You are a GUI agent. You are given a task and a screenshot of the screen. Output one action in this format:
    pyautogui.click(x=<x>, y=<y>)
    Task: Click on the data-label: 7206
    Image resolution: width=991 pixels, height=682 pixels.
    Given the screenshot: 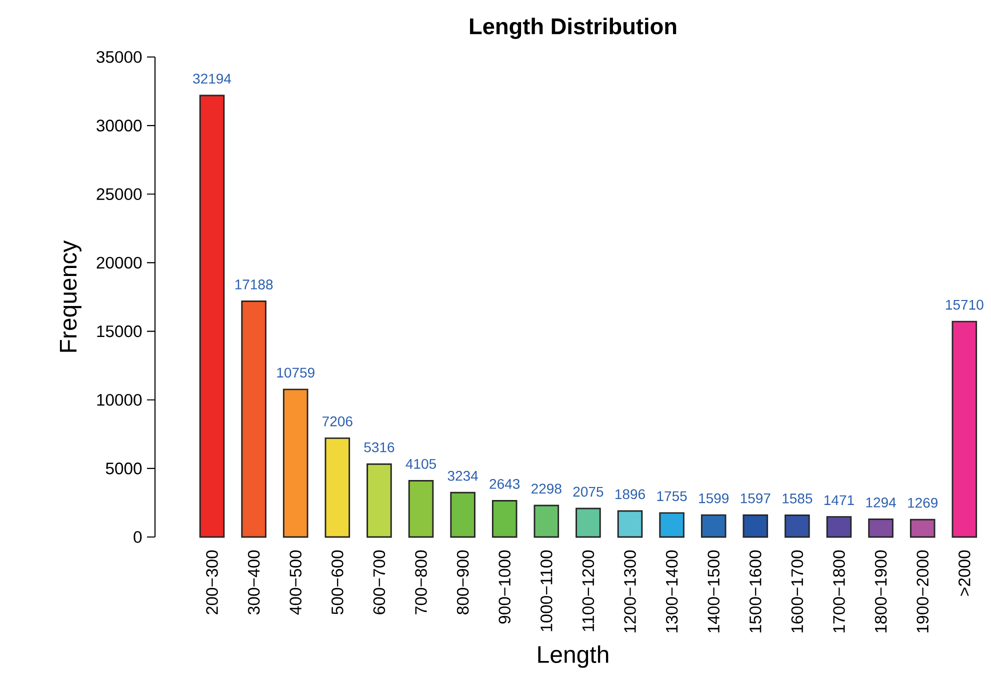 What is the action you would take?
    pyautogui.click(x=337, y=421)
    